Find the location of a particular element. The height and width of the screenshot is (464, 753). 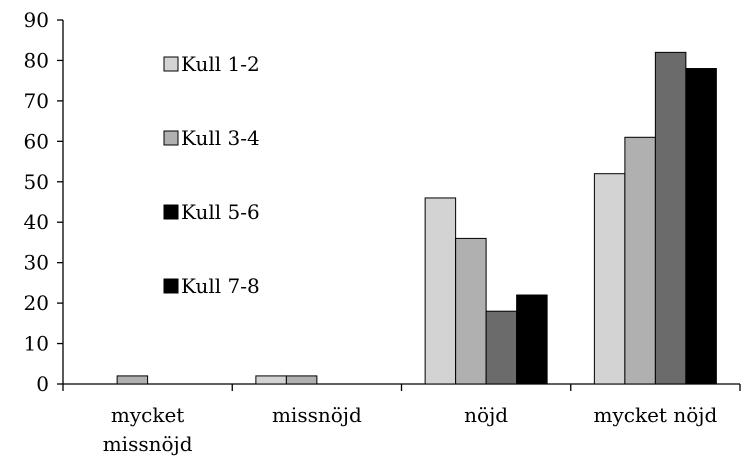

y-axis: 0 10 20 30 40 50 60 70 80 90 is located at coordinates (44, 202).